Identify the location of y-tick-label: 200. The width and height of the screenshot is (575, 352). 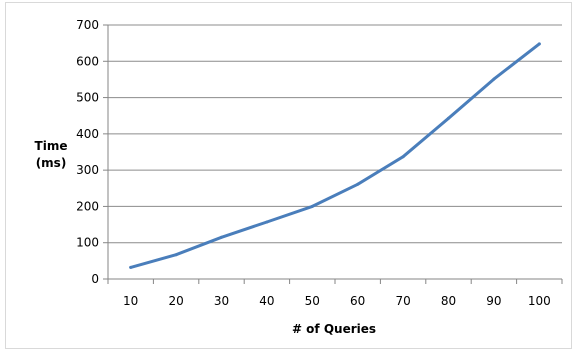
(87, 206).